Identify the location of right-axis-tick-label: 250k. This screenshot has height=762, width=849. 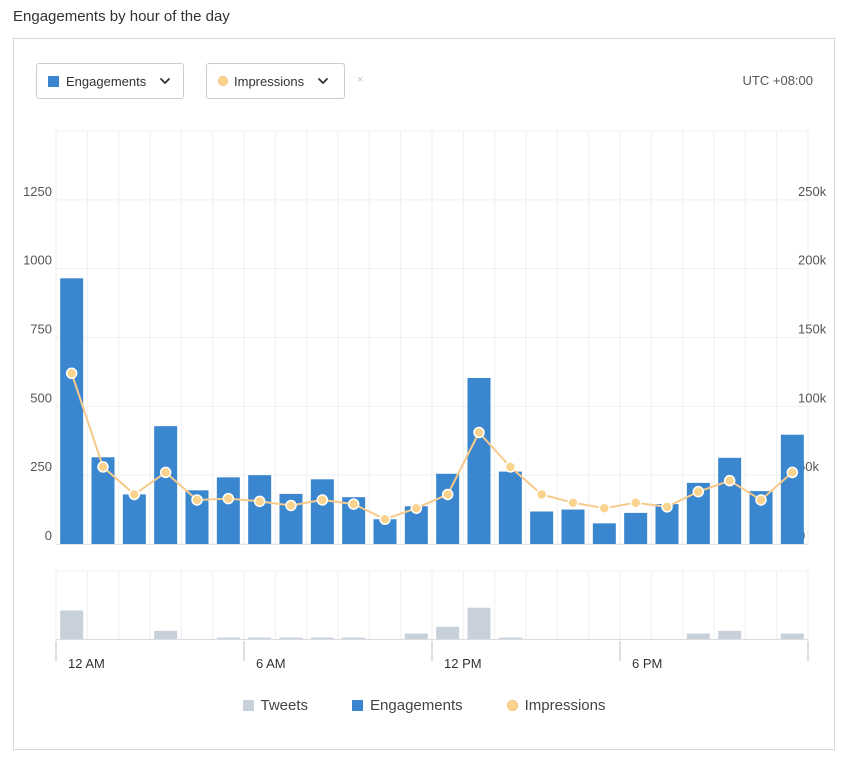
(812, 191).